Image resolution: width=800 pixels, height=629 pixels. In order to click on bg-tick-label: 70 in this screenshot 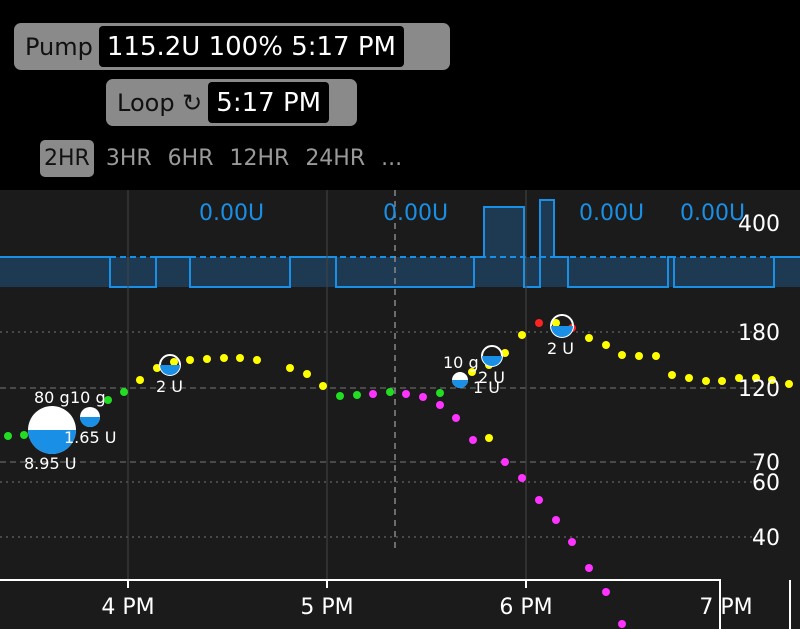, I will do `click(766, 463)`.